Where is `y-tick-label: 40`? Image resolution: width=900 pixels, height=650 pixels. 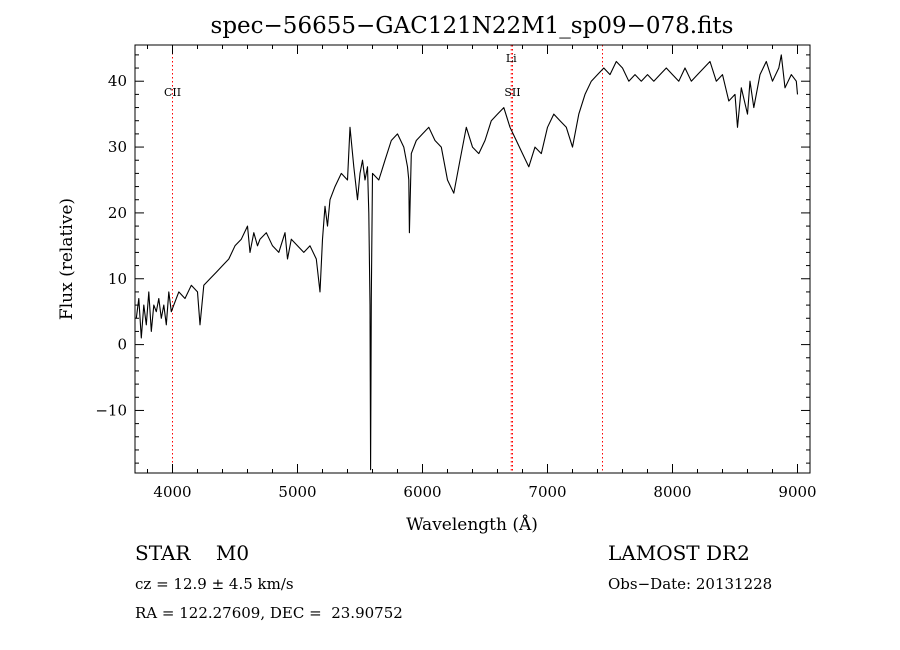 y-tick-label: 40 is located at coordinates (117, 81).